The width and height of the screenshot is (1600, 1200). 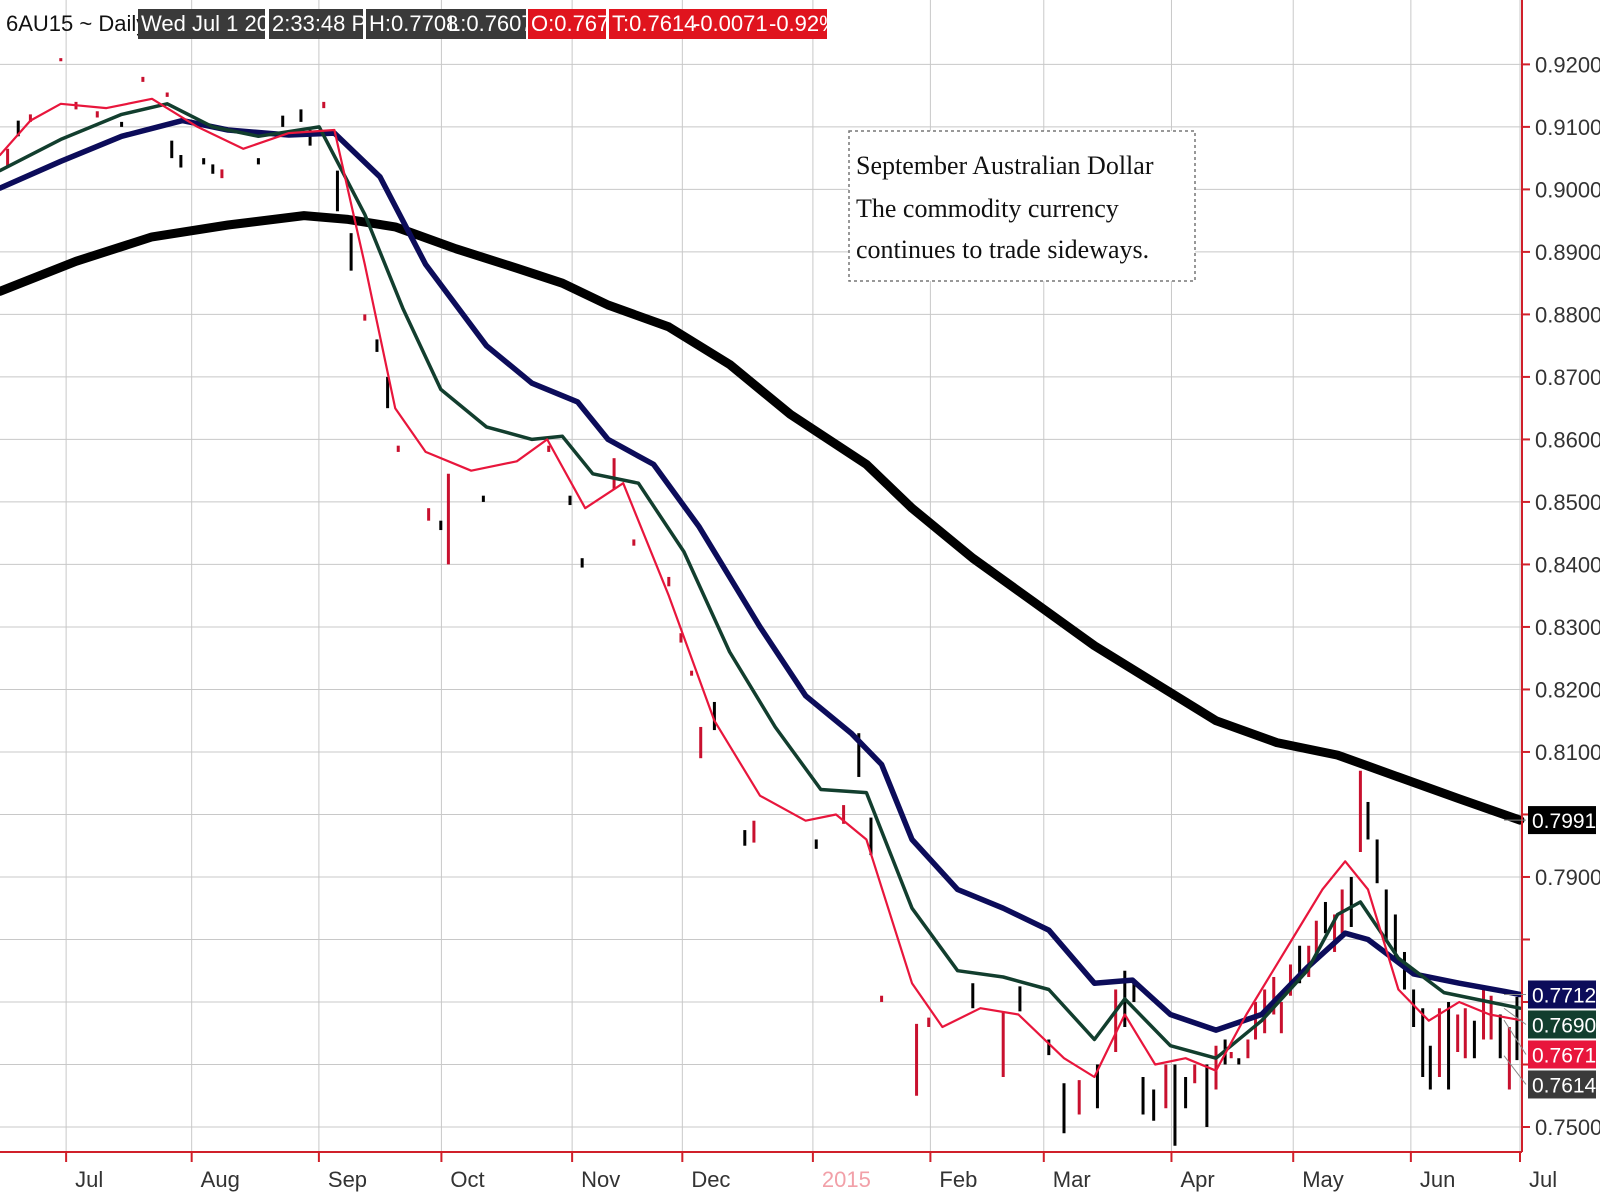 I want to click on hl-badge-bg, so click(x=446, y=24).